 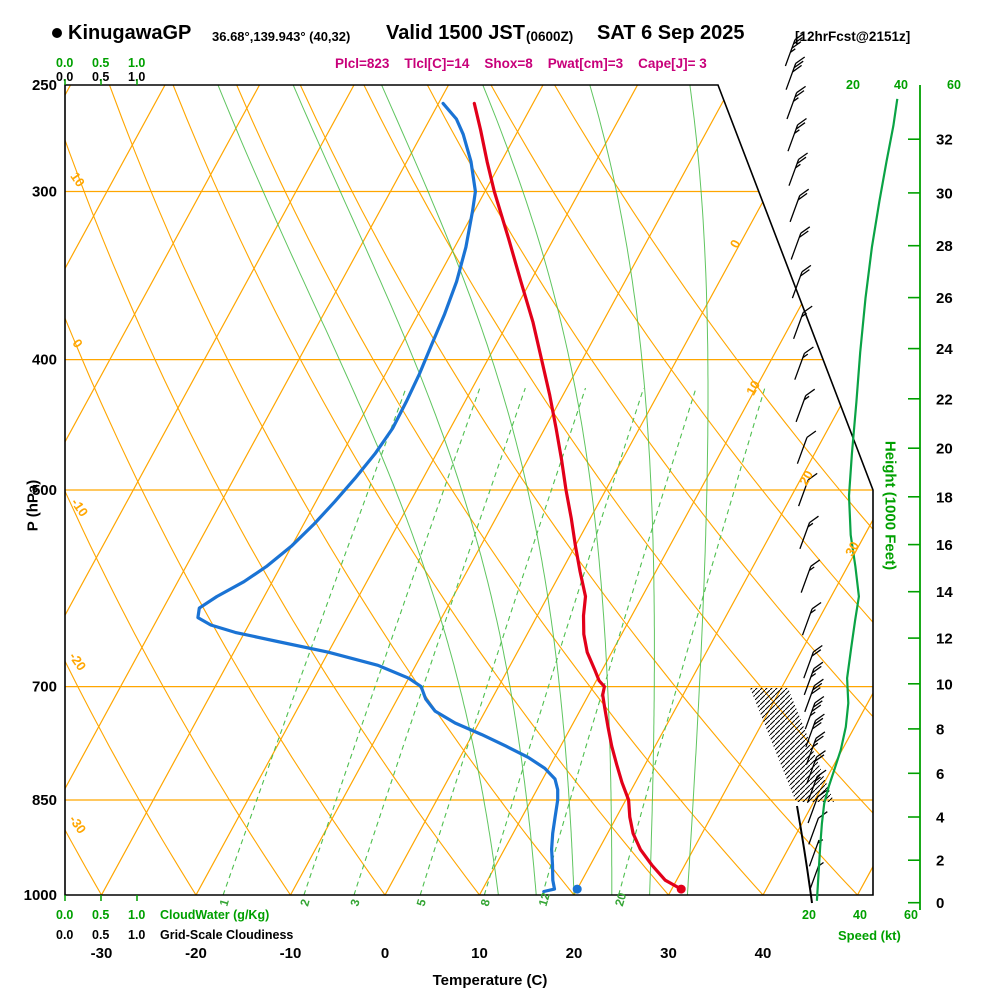 What do you see at coordinates (671, 33) in the screenshot?
I see `valid-date: SAT 6 Sep 2025` at bounding box center [671, 33].